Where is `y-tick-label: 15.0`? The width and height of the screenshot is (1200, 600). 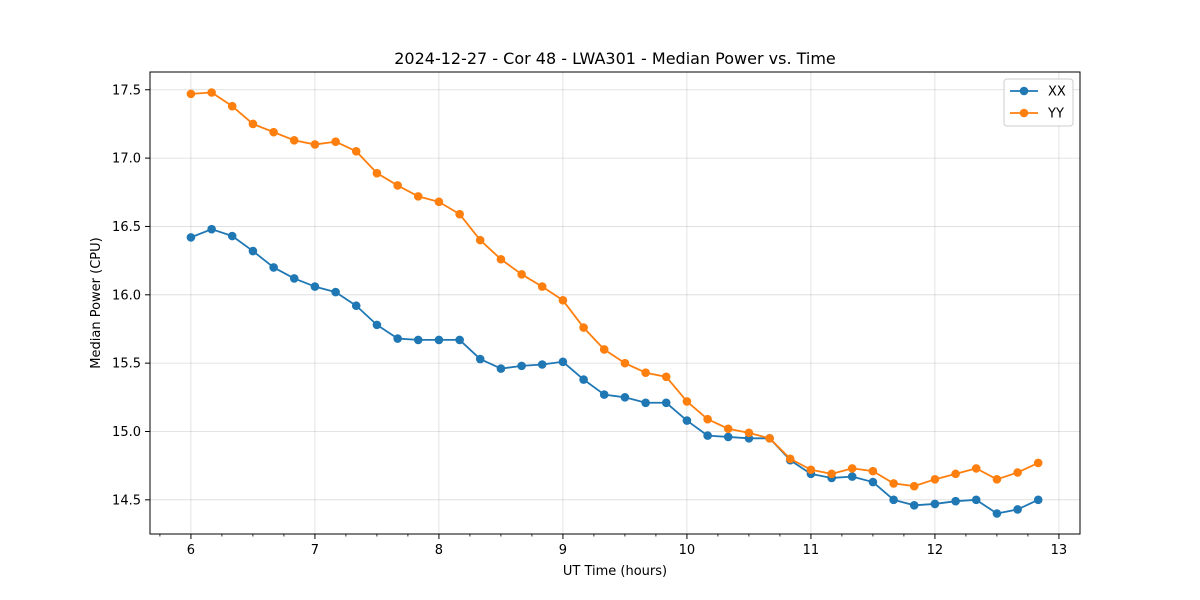 y-tick-label: 15.0 is located at coordinates (126, 432).